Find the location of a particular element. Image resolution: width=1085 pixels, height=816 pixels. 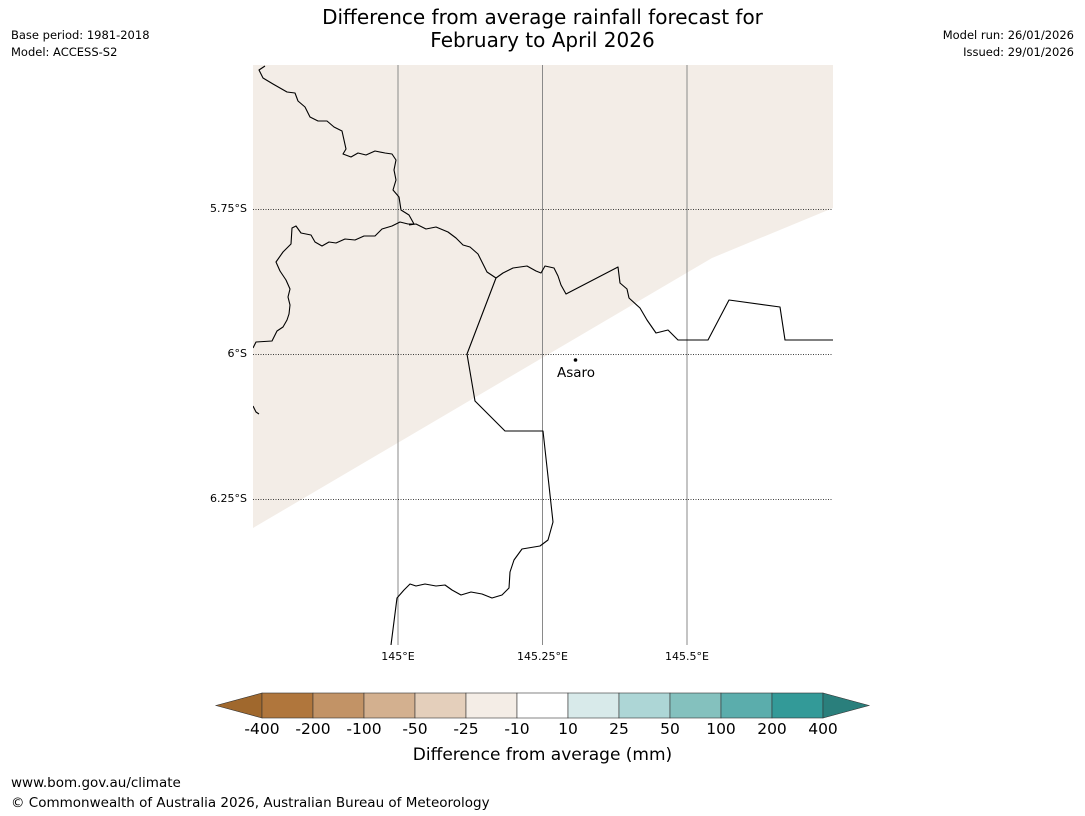

colorbar-tick-label: -400 is located at coordinates (262, 729).